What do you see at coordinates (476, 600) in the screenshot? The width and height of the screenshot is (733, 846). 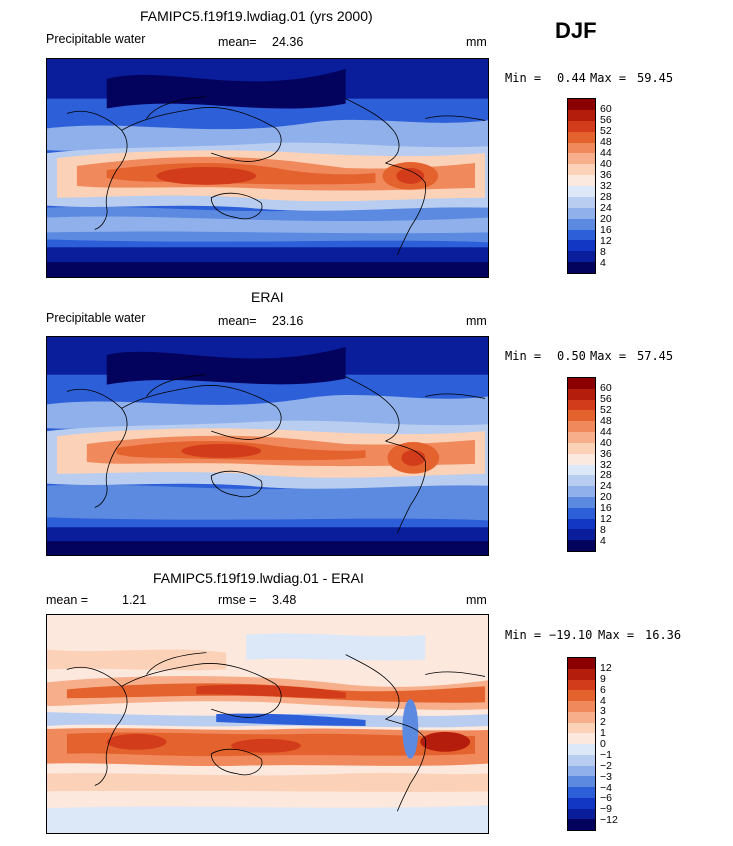 I see `panel3-units: mm` at bounding box center [476, 600].